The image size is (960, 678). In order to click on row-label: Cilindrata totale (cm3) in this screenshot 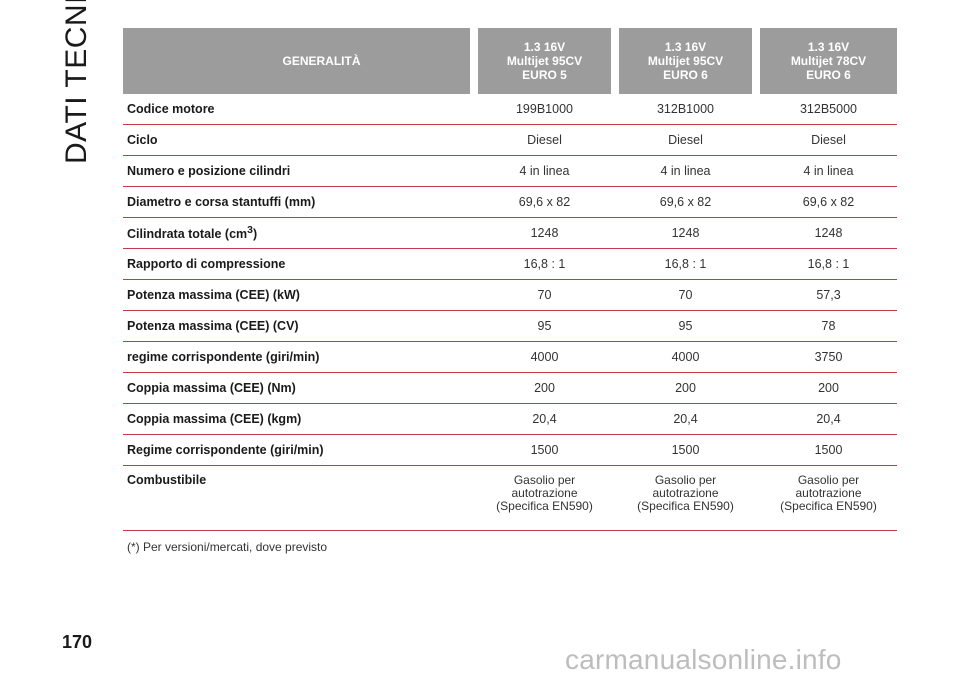, I will do `click(296, 233)`.